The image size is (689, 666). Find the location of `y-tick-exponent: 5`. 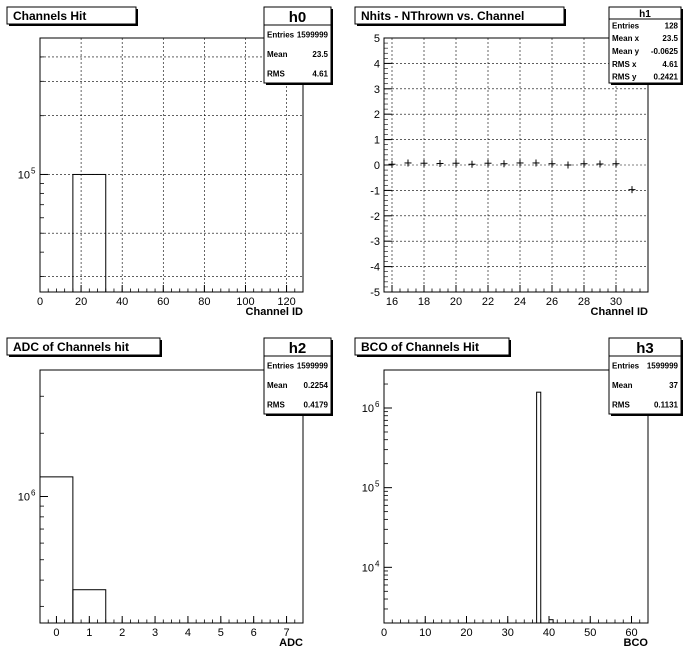

y-tick-exponent: 5 is located at coordinates (33, 170).